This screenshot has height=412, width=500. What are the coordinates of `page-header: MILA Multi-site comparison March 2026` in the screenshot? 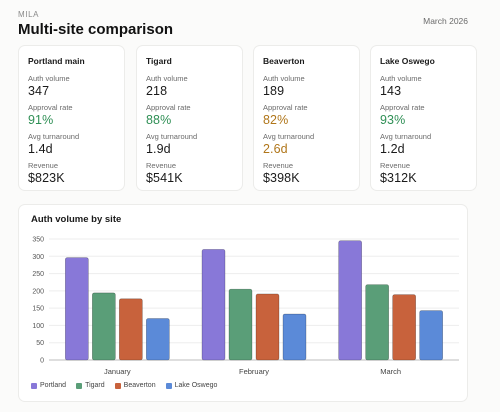 It's located at (250, 25).